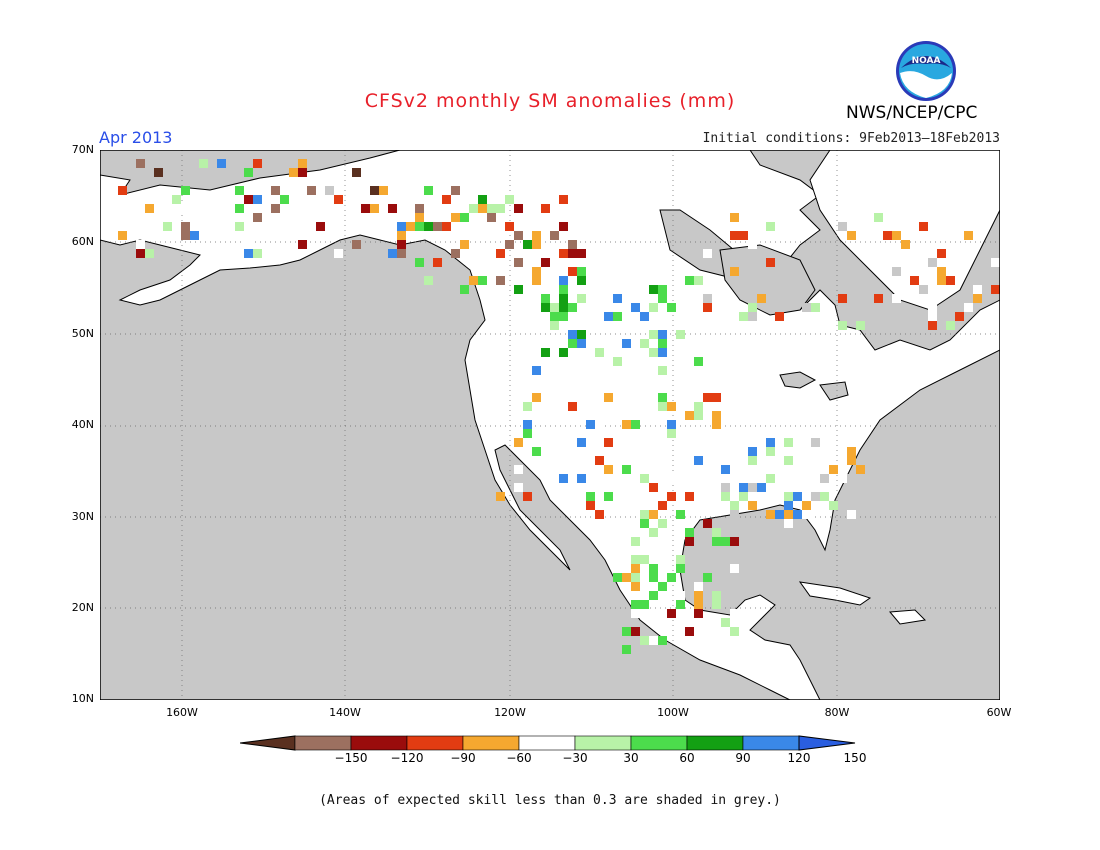 The width and height of the screenshot is (1100, 850). I want to click on lat-label: 10N, so click(82, 698).